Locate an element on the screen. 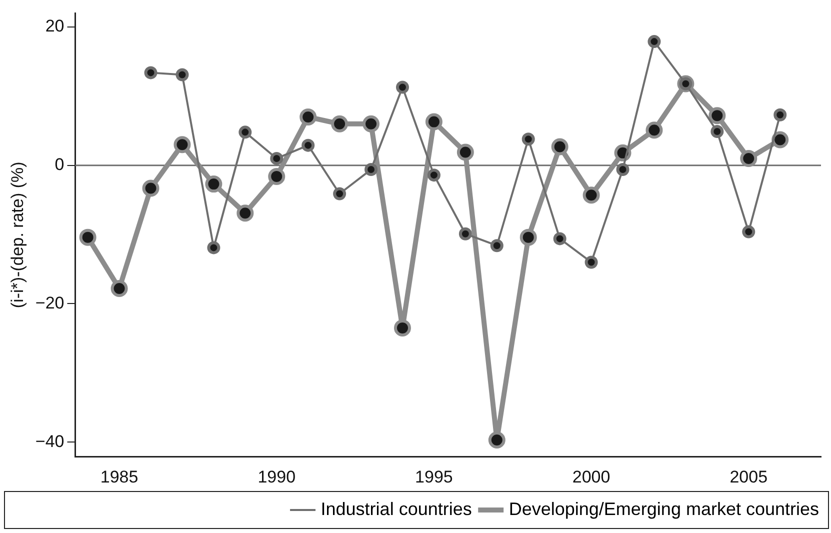 The image size is (831, 533). legend-label: Industrial countries is located at coordinates (396, 508).